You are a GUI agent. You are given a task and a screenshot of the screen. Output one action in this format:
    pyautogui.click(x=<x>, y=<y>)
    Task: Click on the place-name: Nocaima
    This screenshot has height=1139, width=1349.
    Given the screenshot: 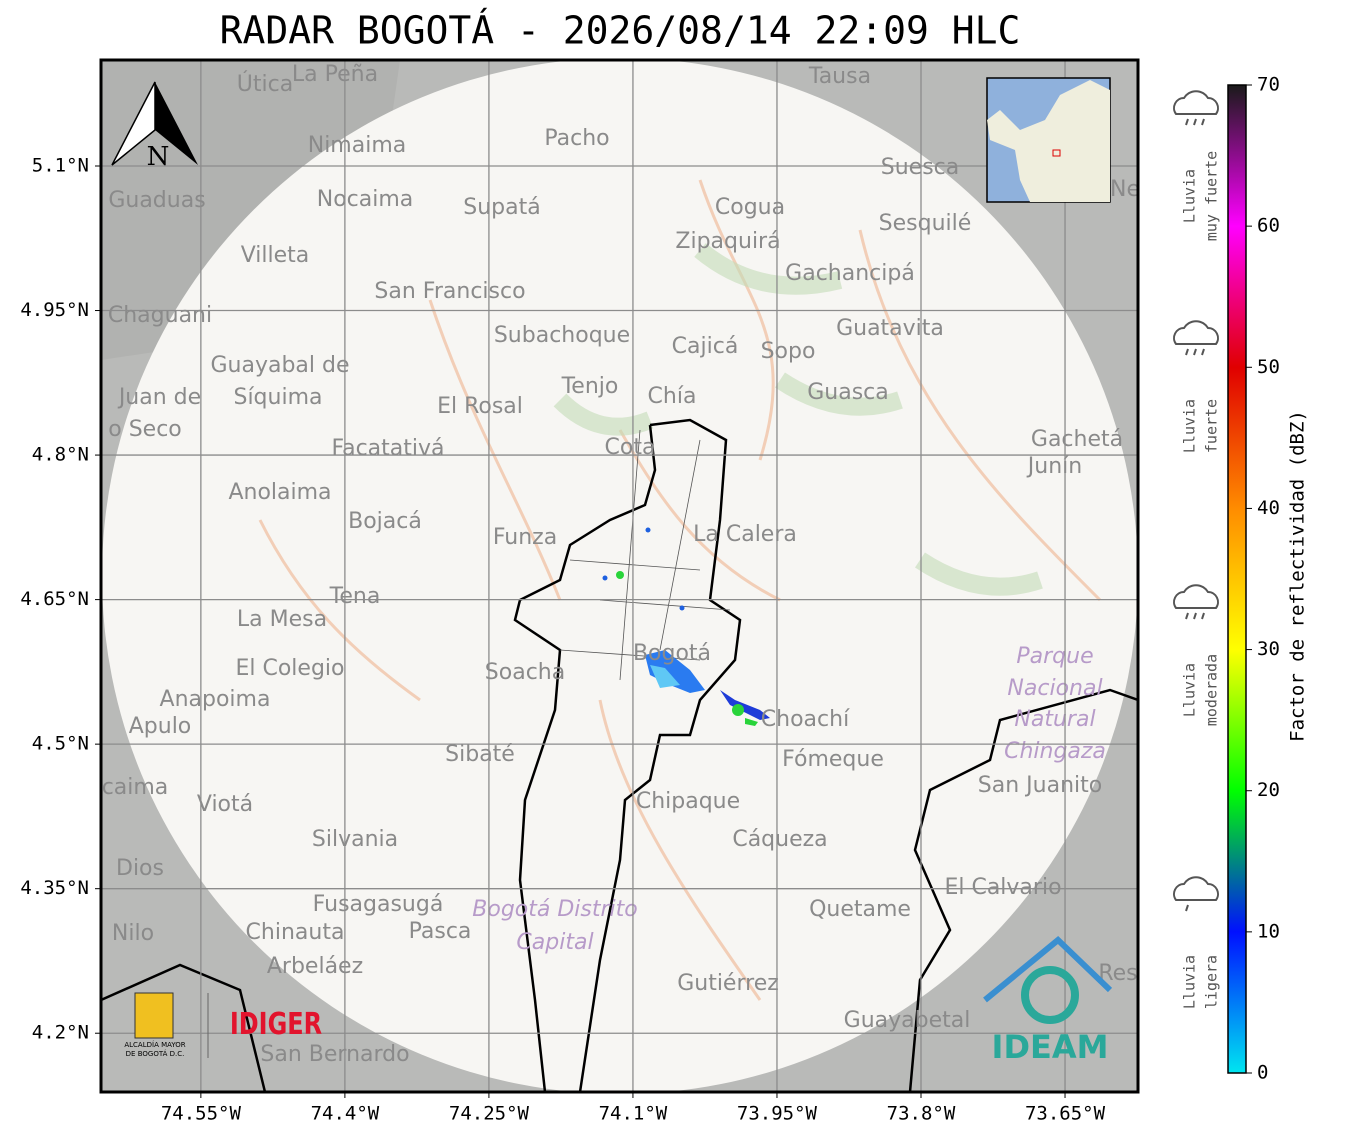 What is the action you would take?
    pyautogui.click(x=365, y=199)
    